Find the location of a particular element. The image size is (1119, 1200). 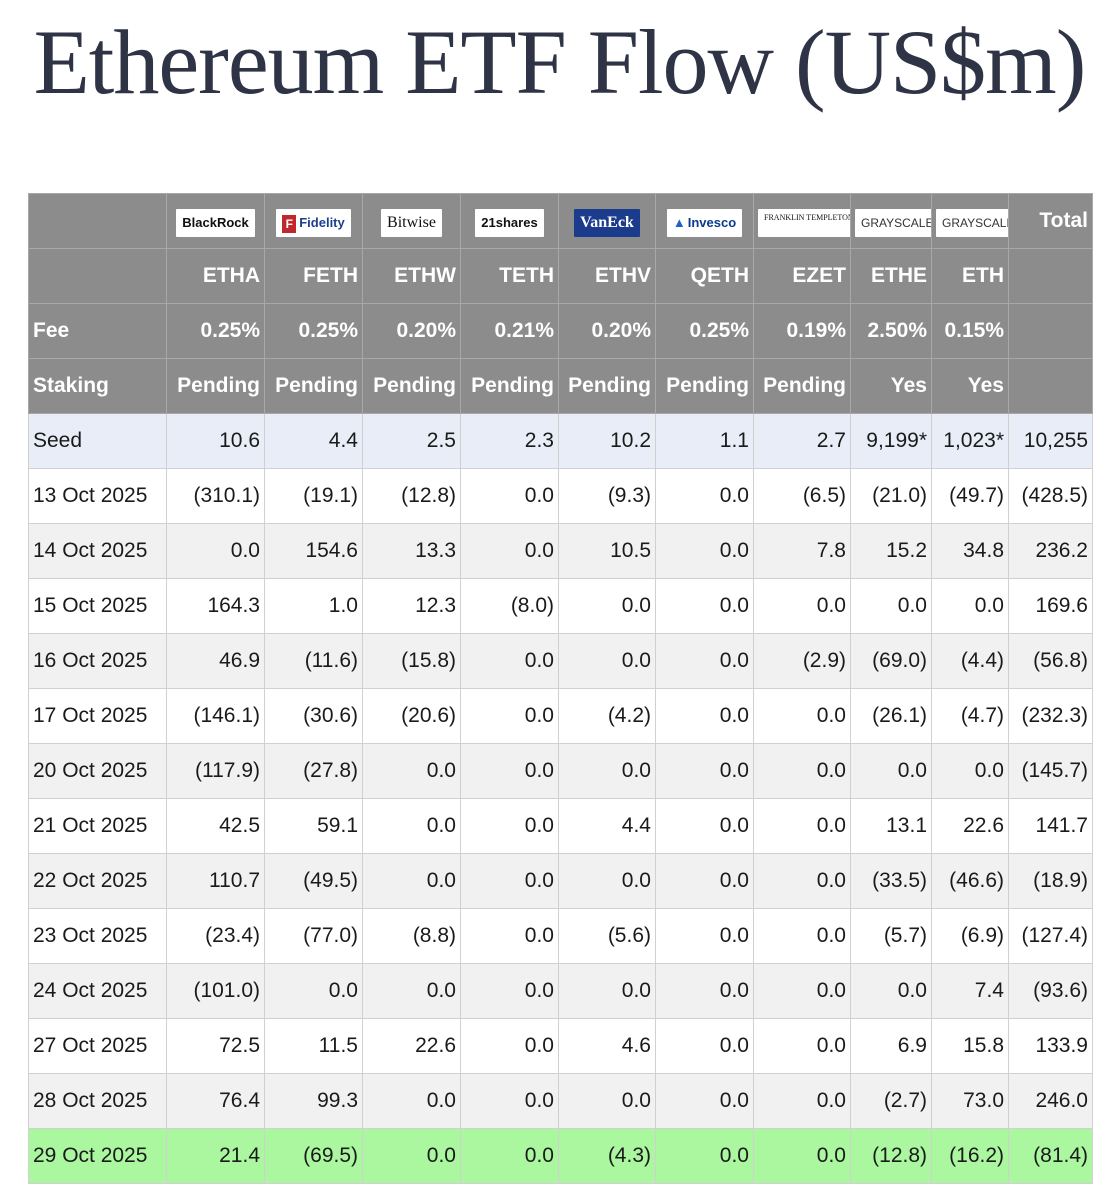

fidelity-logo: F Fidelity is located at coordinates (313, 223).